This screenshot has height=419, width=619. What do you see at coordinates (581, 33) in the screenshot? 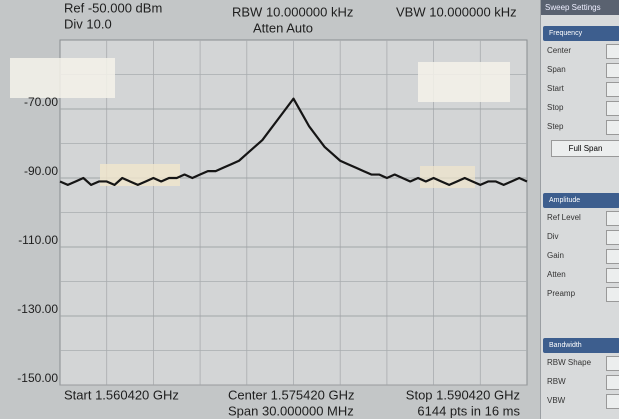
I see `section-header: Frequency` at bounding box center [581, 33].